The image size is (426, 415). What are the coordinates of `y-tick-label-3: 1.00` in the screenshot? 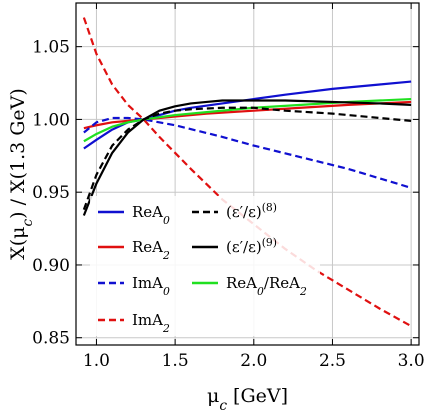 It's located at (51, 120).